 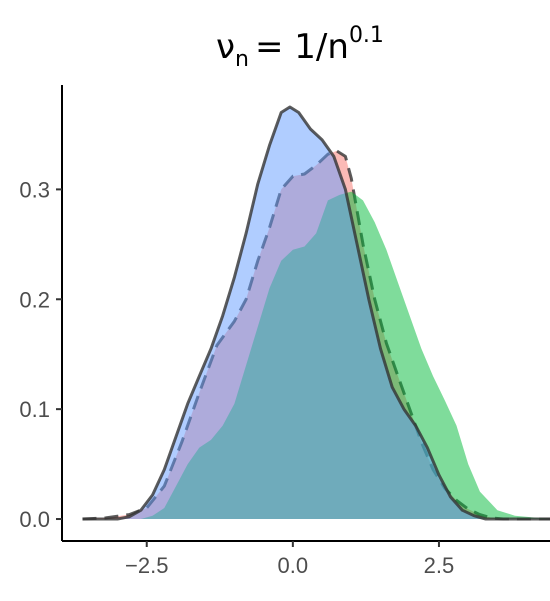 I want to click on chart-title: νn= 1/n0.1, so click(x=300, y=47).